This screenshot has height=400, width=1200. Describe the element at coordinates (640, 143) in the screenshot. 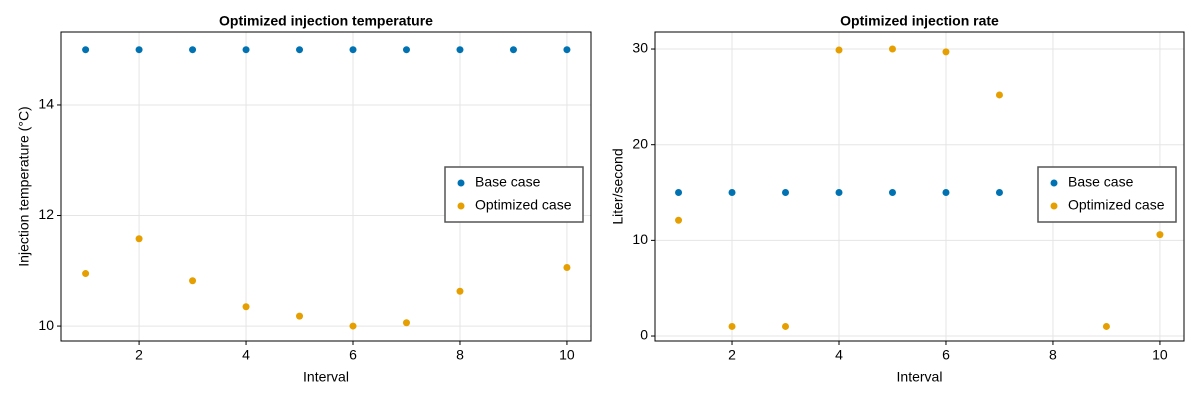

I see `y-tick-label: 20` at that location.